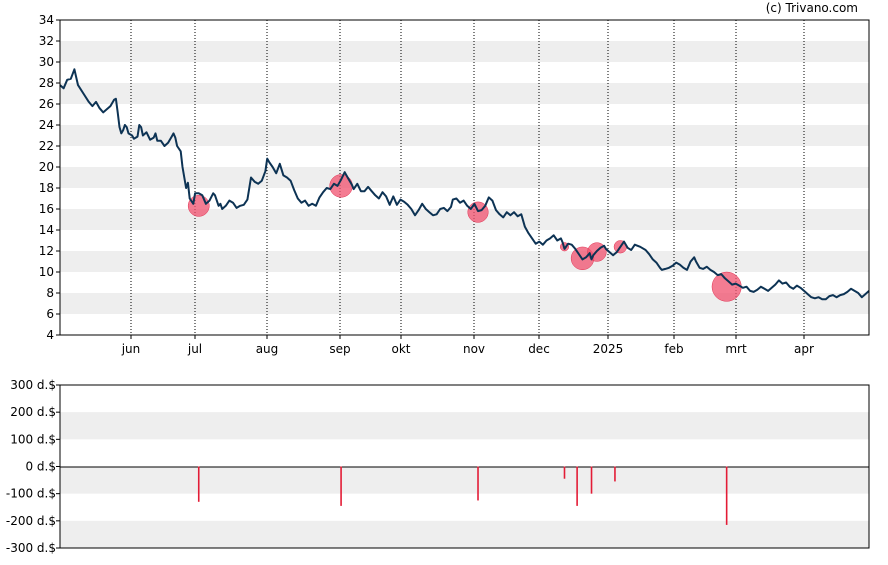 This screenshot has height=565, width=888. What do you see at coordinates (804, 349) in the screenshot?
I see `x-tick-label: apr` at bounding box center [804, 349].